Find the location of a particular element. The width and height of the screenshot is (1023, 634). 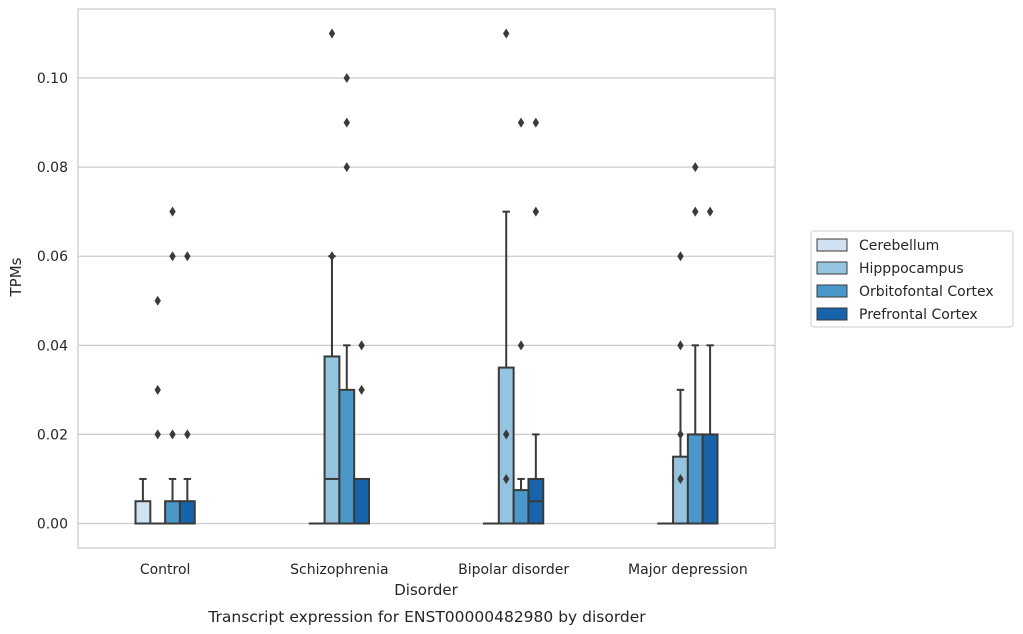

legend-frame is located at coordinates (912, 279).